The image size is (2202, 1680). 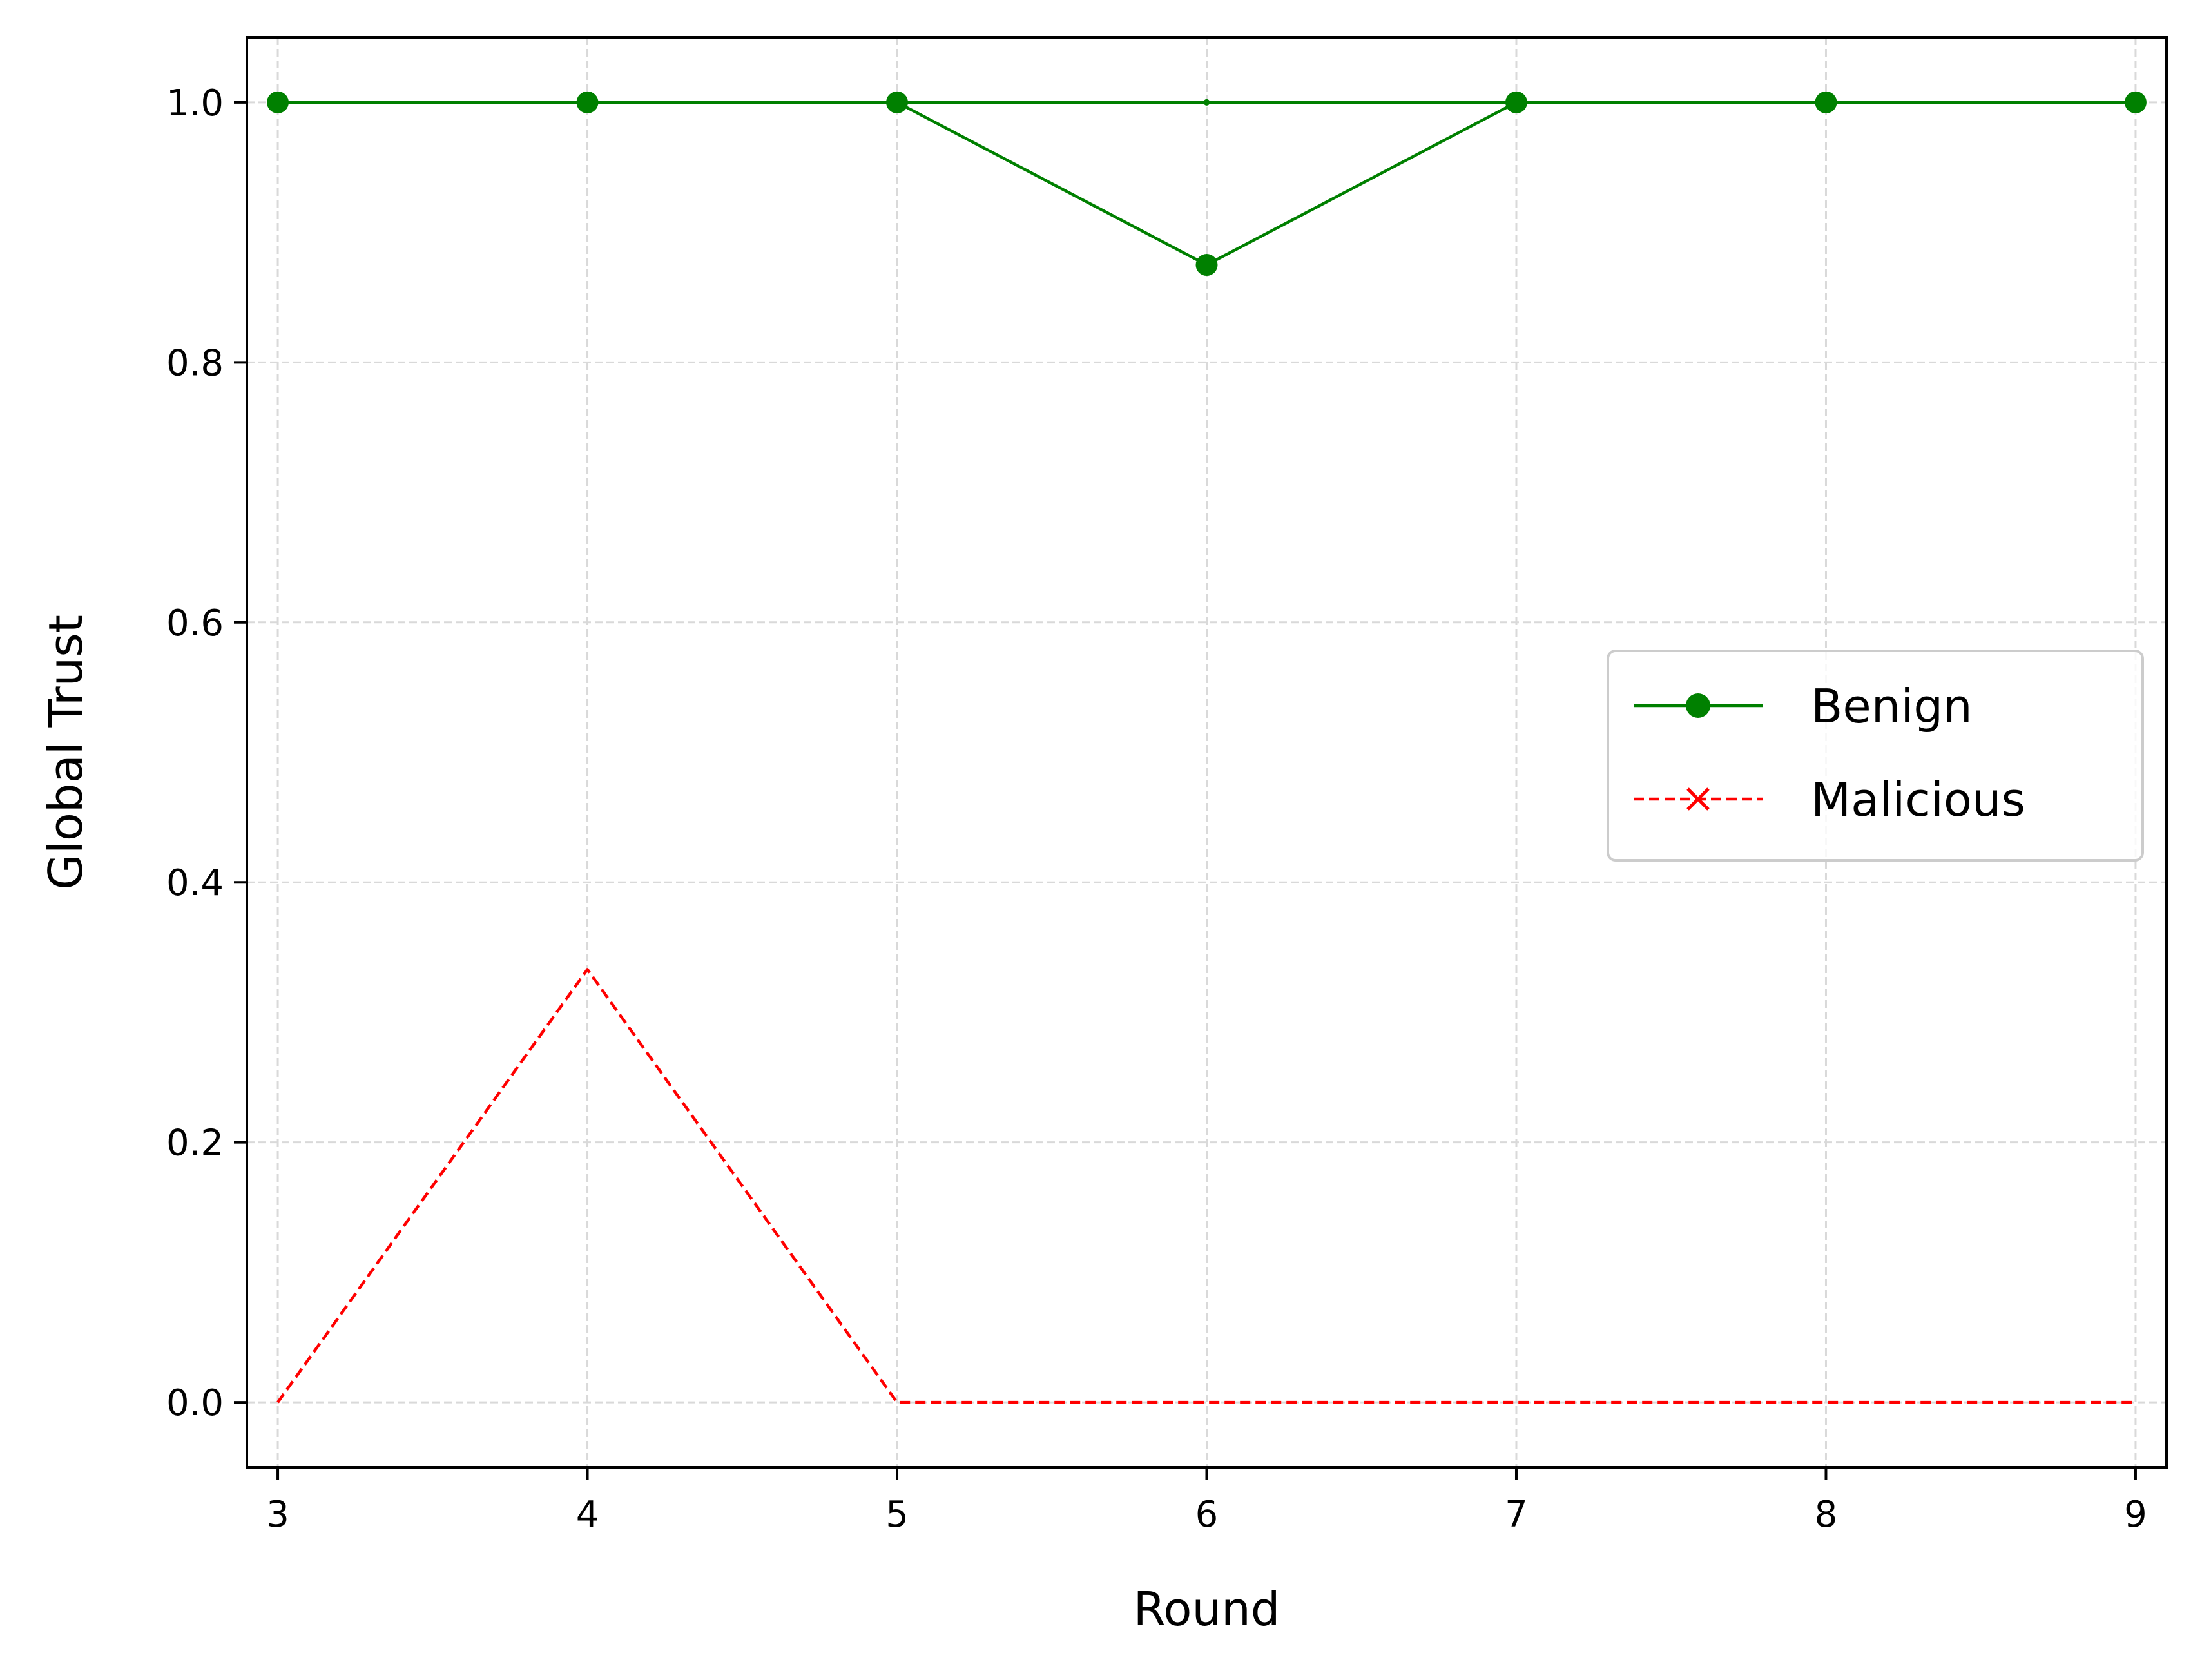 What do you see at coordinates (195, 883) in the screenshot?
I see `y-tick-label: 0.4` at bounding box center [195, 883].